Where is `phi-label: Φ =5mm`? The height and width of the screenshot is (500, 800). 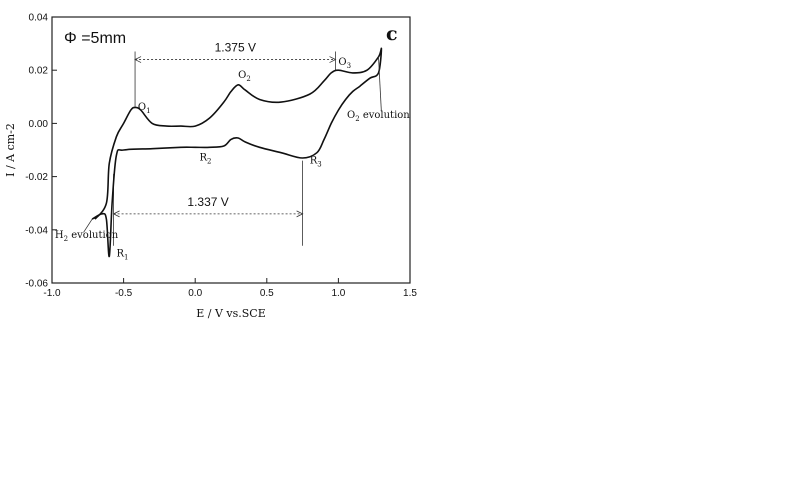 phi-label: Φ =5mm is located at coordinates (95, 38).